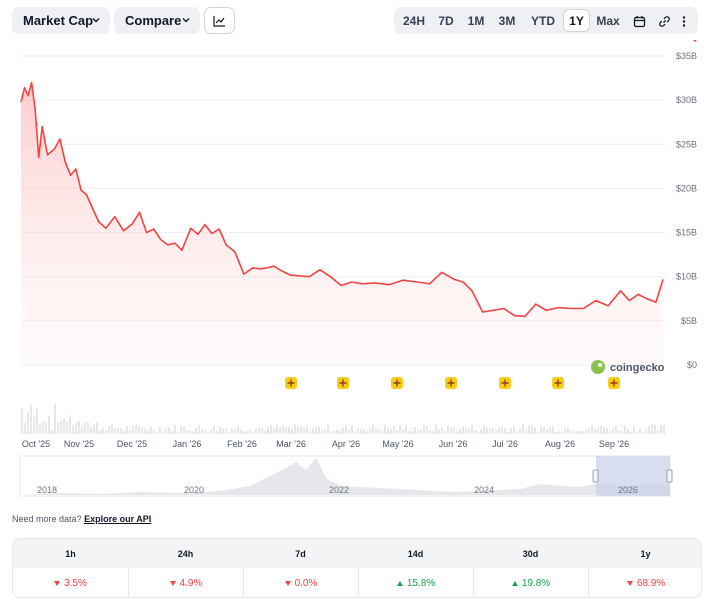 Image resolution: width=704 pixels, height=600 pixels. Describe the element at coordinates (476, 20) in the screenshot. I see `range-1m: 1M` at that location.